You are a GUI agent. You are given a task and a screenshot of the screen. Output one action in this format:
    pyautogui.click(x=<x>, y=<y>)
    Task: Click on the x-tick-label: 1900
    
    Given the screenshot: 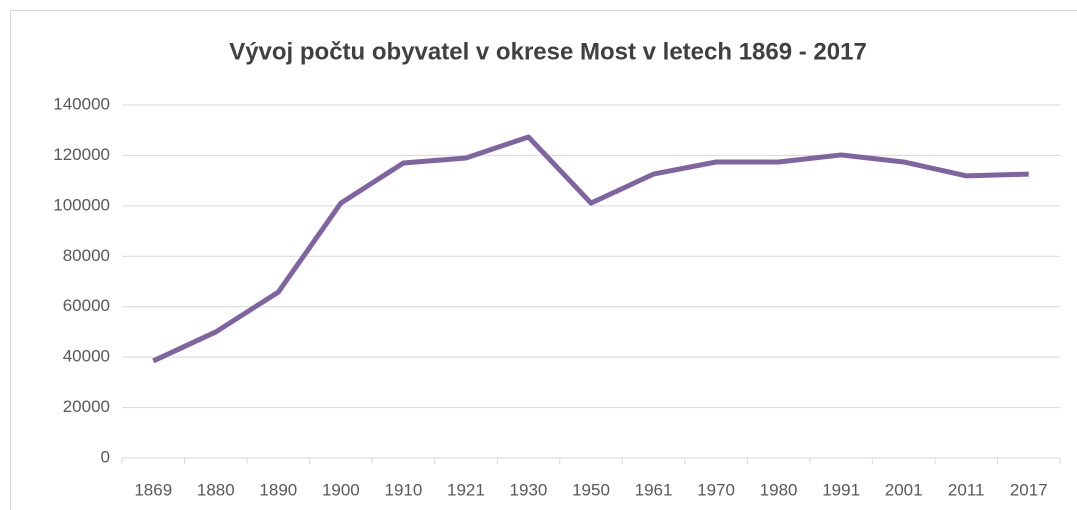 What is the action you would take?
    pyautogui.click(x=341, y=489)
    